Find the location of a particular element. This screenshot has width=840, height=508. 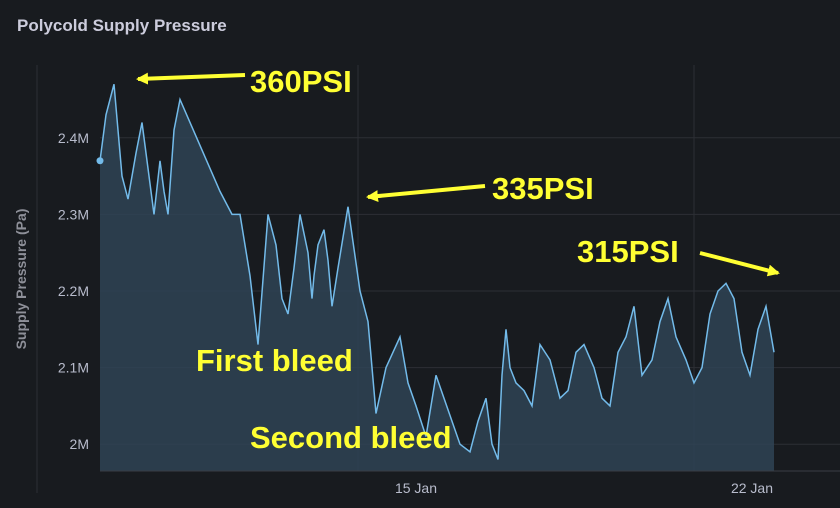

y-tick-label: 2M is located at coordinates (79, 444).